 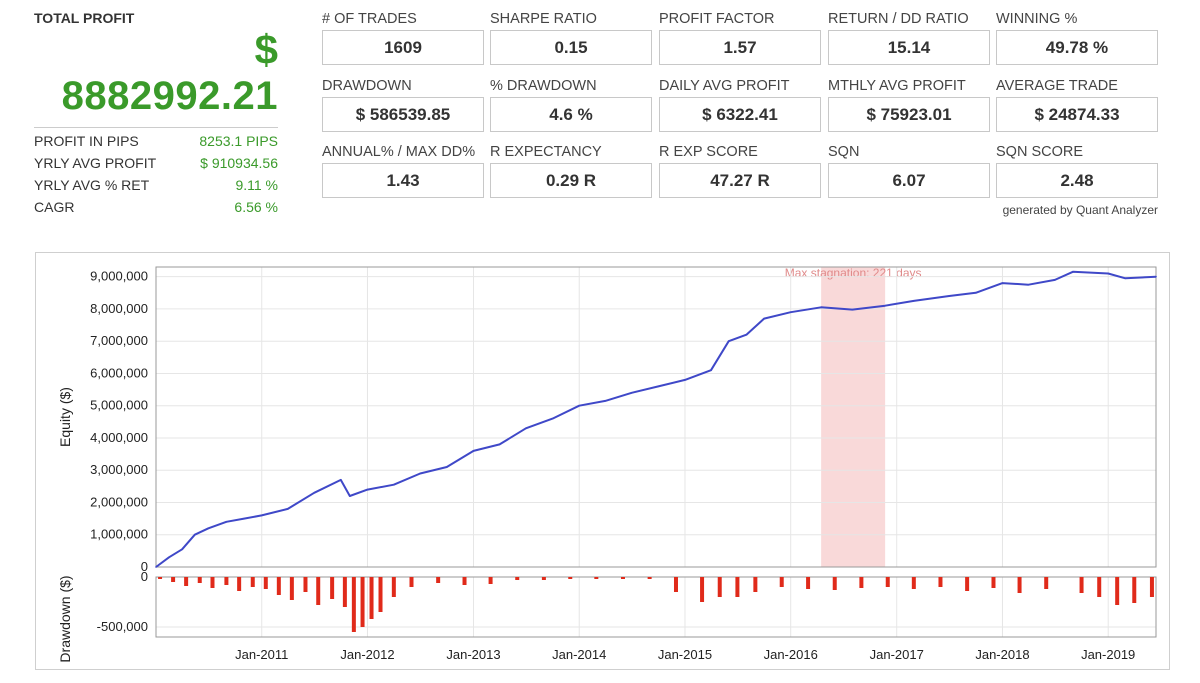 What do you see at coordinates (740, 180) in the screenshot?
I see `metric-value: 47.27 R` at bounding box center [740, 180].